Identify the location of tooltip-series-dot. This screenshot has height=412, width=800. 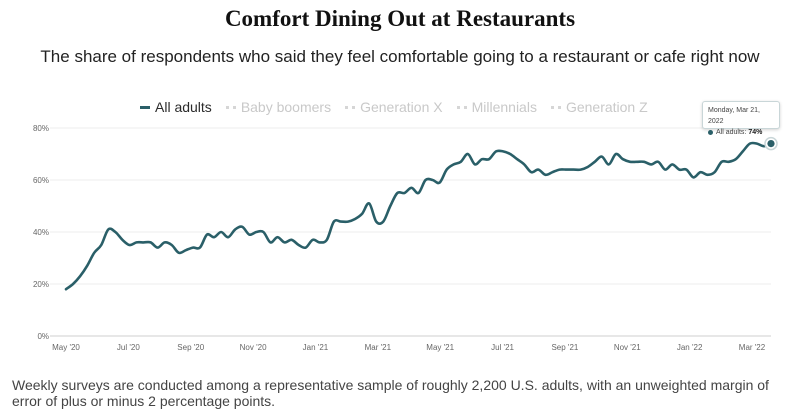
(710, 132).